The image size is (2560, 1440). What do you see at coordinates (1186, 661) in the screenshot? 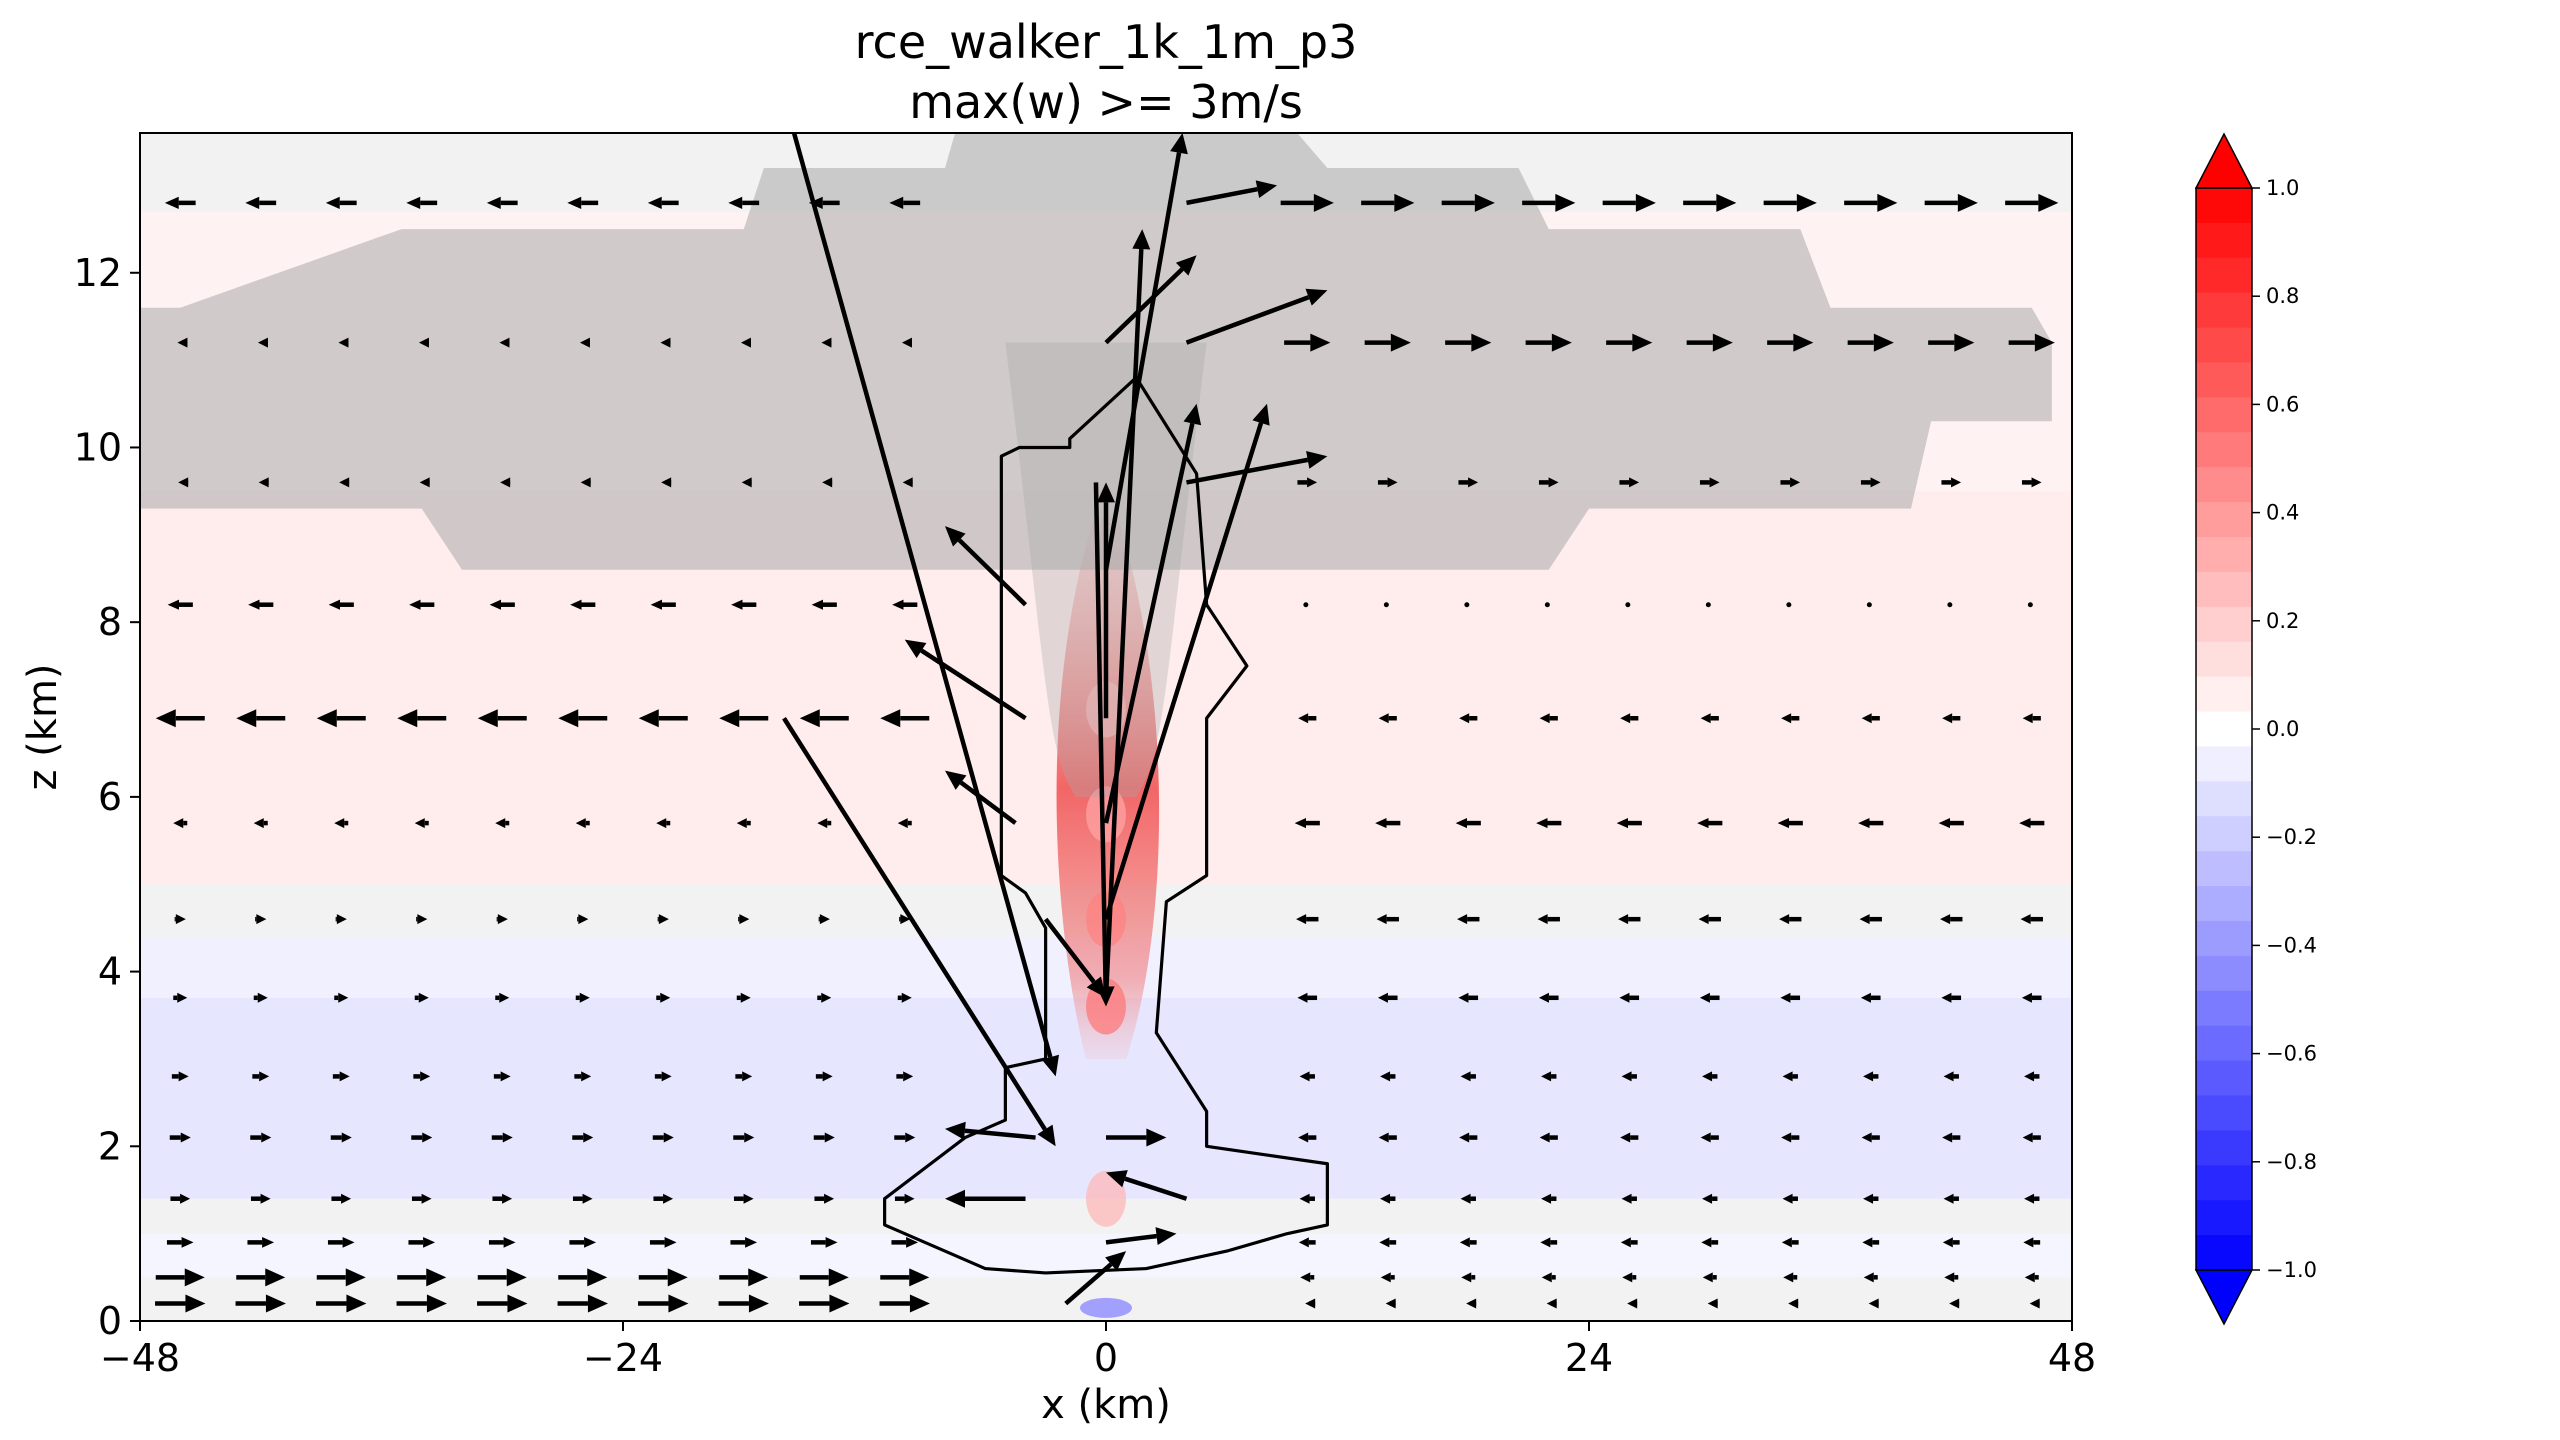
I see `wind-vector-long` at bounding box center [1186, 661].